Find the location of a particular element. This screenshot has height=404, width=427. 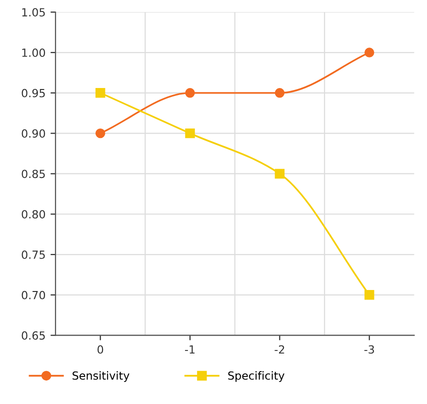

y-tick-label: 0.85 is located at coordinates (33, 174).